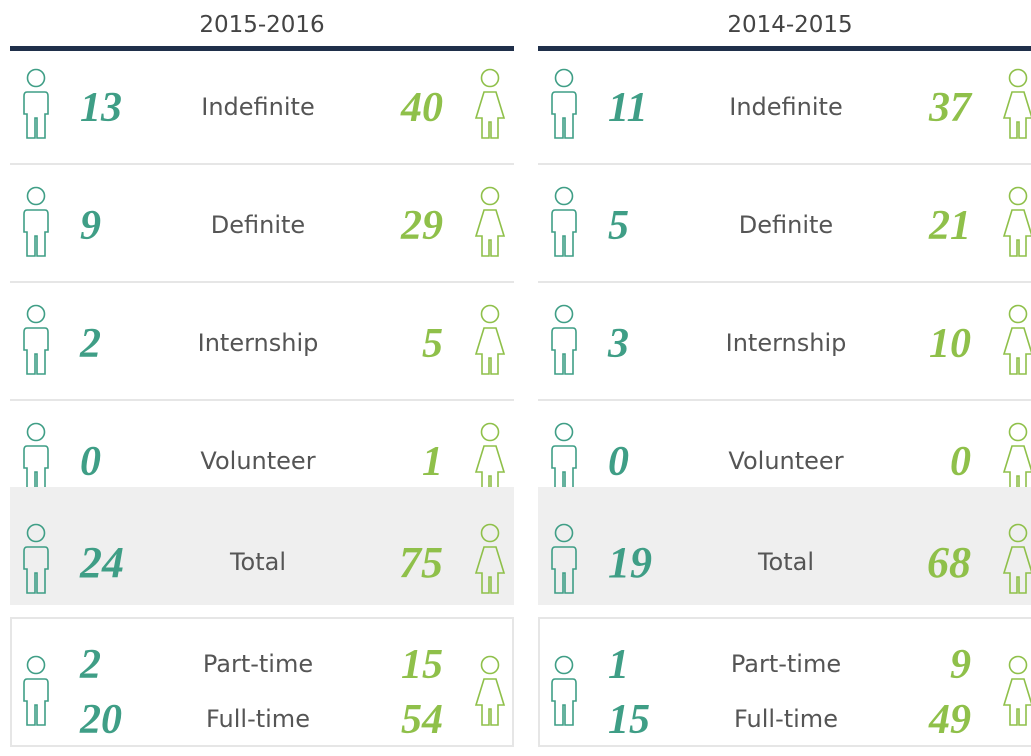  Describe the element at coordinates (618, 344) in the screenshot. I see `men-count: 3` at that location.